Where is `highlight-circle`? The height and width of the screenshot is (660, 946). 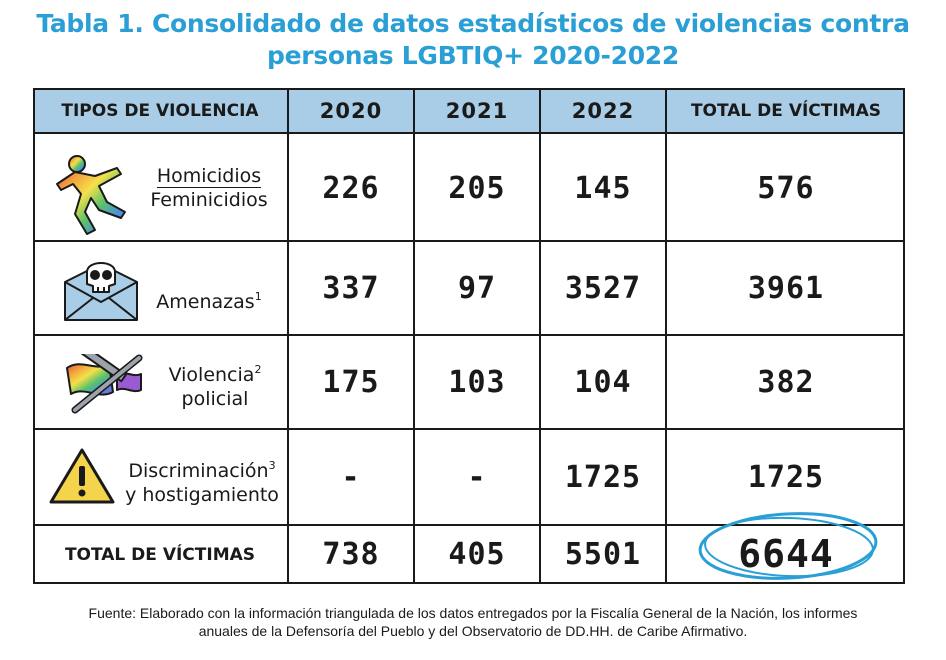 highlight-circle is located at coordinates (788, 546).